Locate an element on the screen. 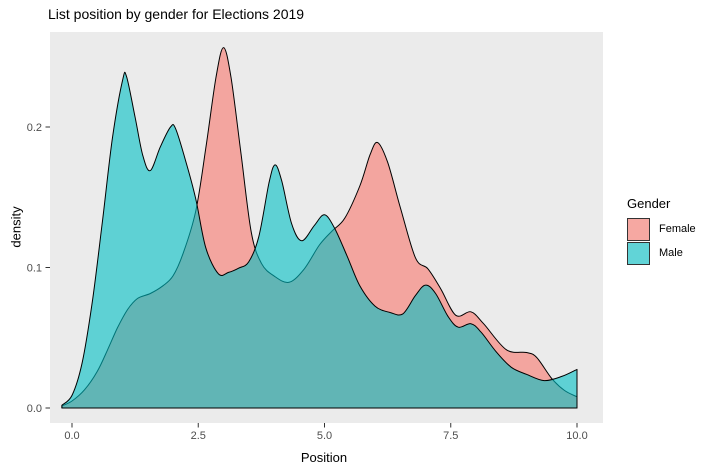  male-swatch-fill is located at coordinates (638, 253).